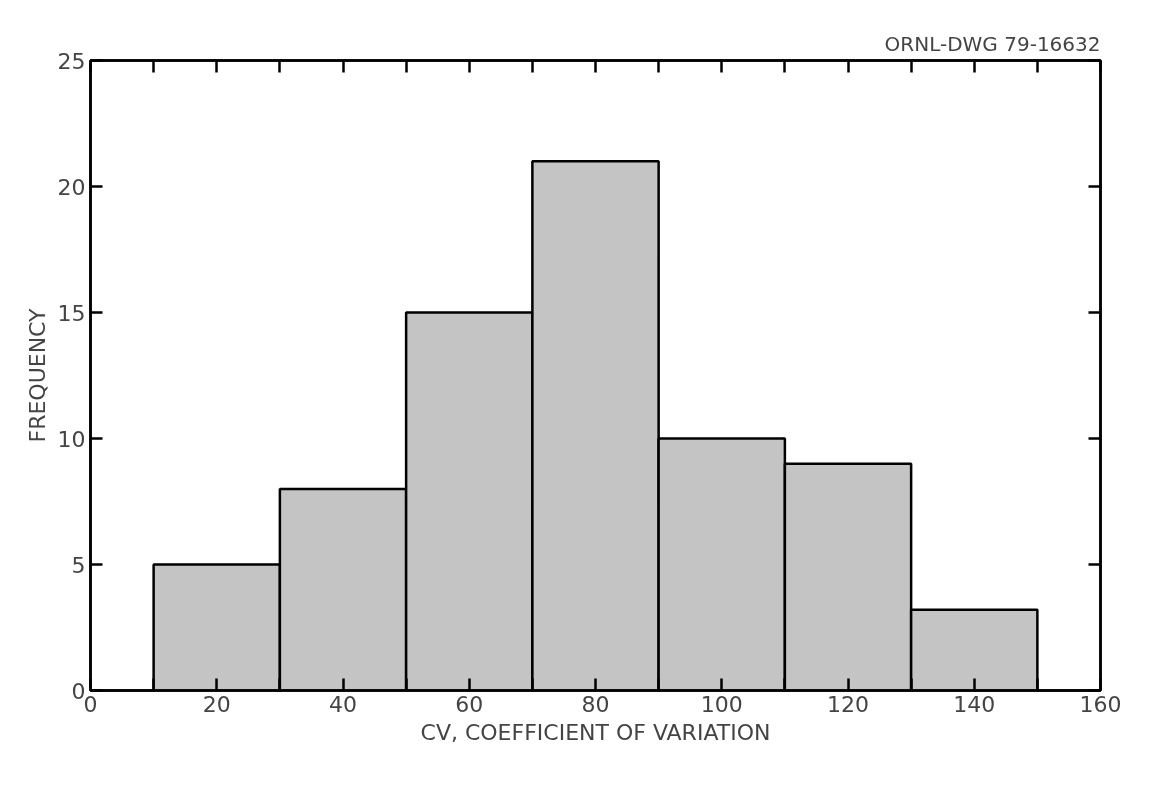 The width and height of the screenshot is (1163, 791). What do you see at coordinates (71, 187) in the screenshot?
I see `y-tick-label: 20` at bounding box center [71, 187].